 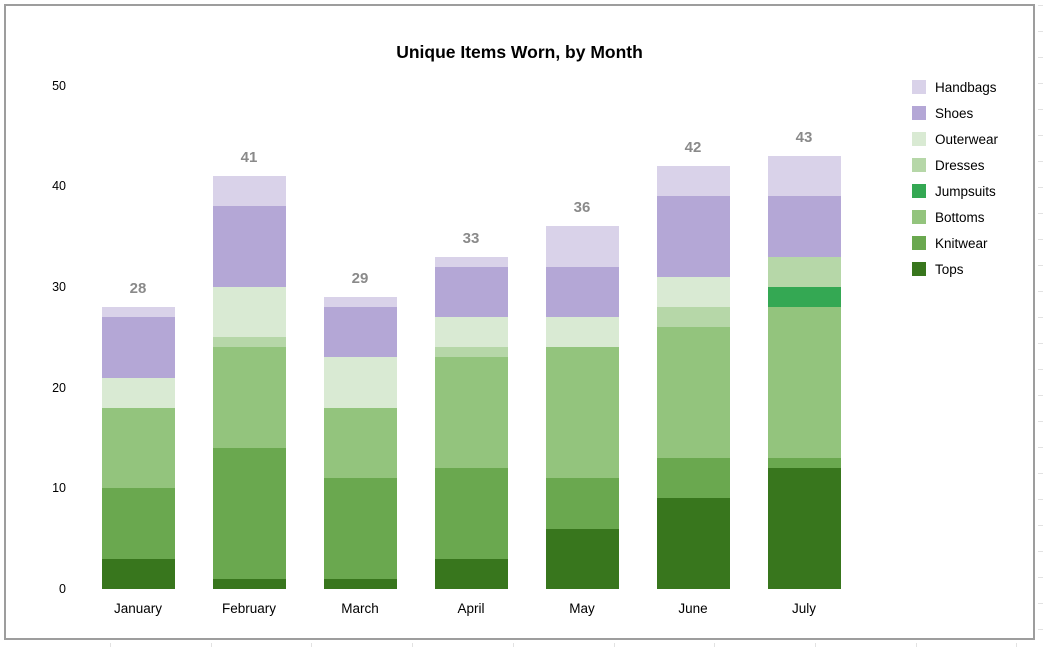 What do you see at coordinates (804, 297) in the screenshot?
I see `bar-segment-jumpsuits-july` at bounding box center [804, 297].